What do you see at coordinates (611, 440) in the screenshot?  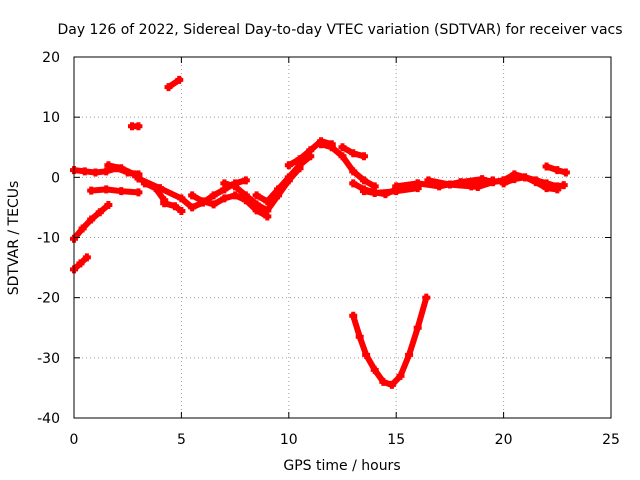 I see `x-tick-label: 25` at bounding box center [611, 440].